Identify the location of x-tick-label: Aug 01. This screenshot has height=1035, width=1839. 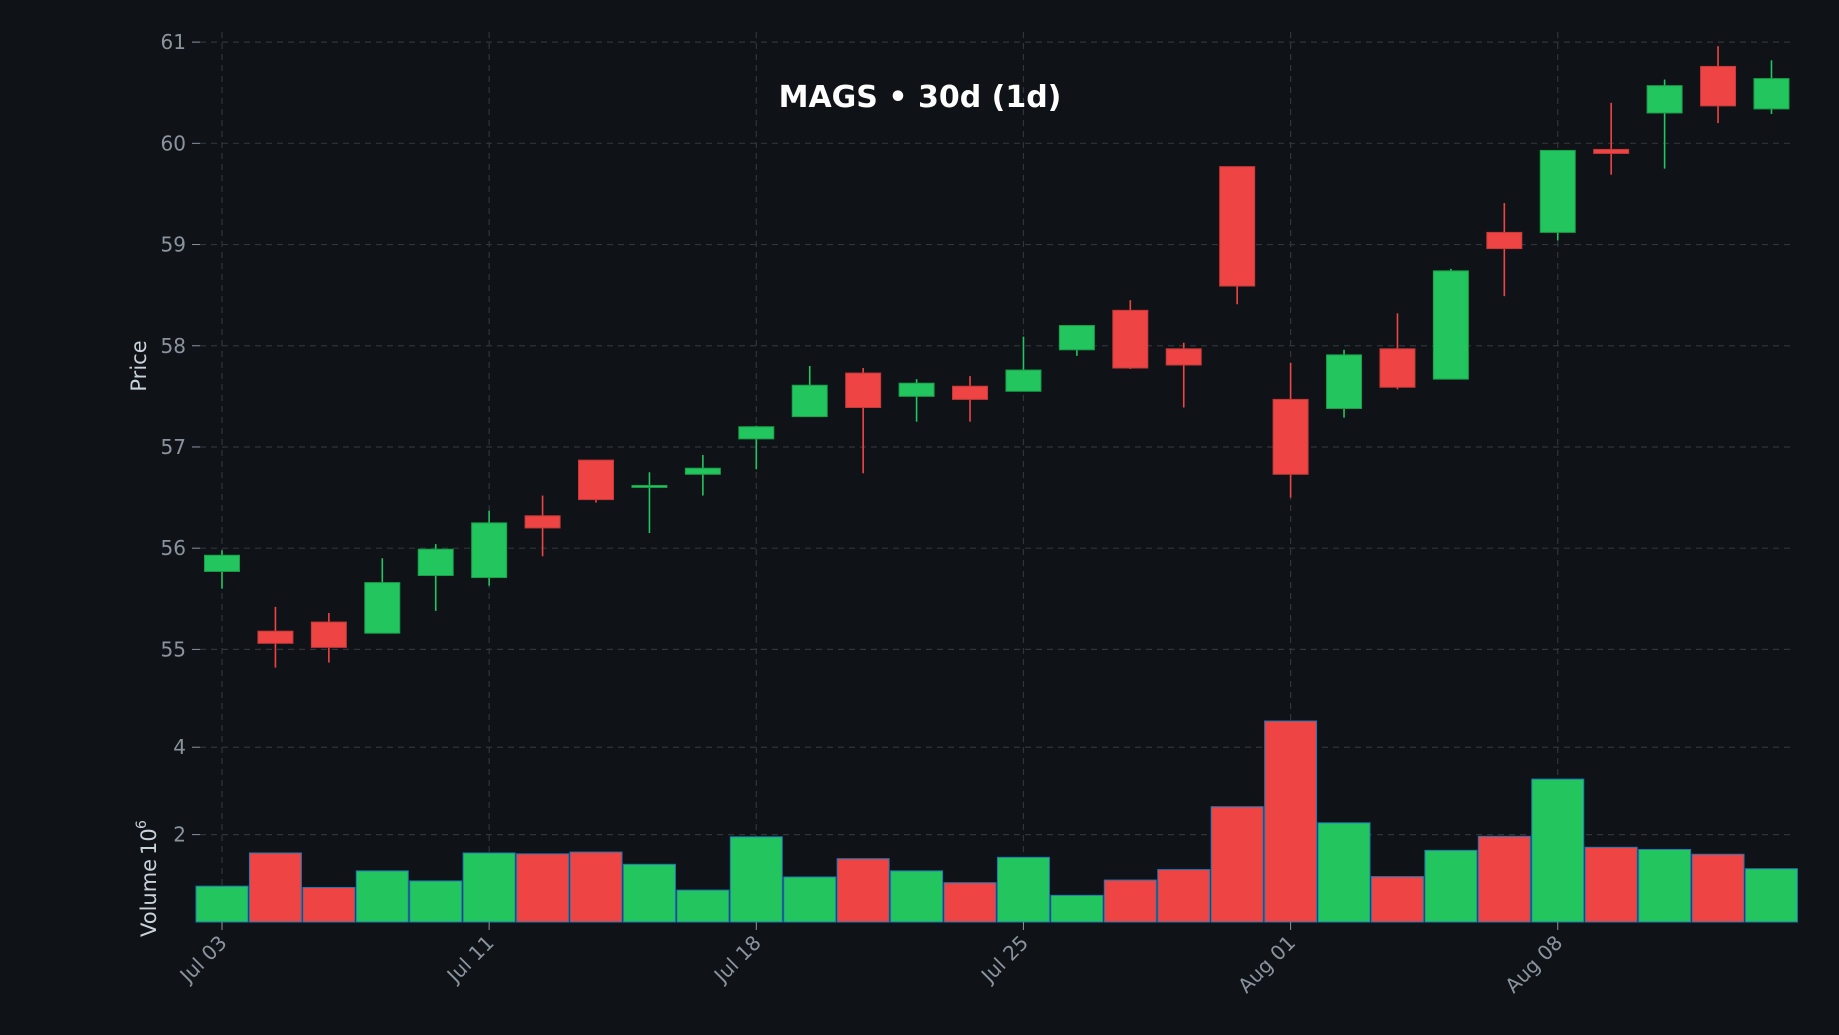
(1266, 964).